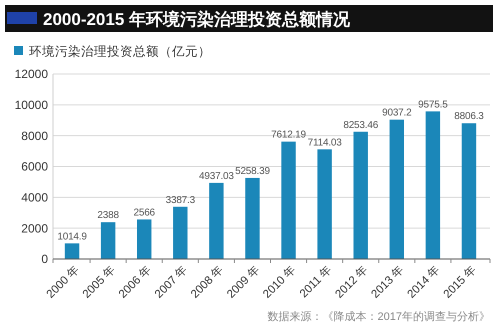 The width and height of the screenshot is (500, 333). Describe the element at coordinates (31, 74) in the screenshot. I see `y-tick-label: 12000` at that location.